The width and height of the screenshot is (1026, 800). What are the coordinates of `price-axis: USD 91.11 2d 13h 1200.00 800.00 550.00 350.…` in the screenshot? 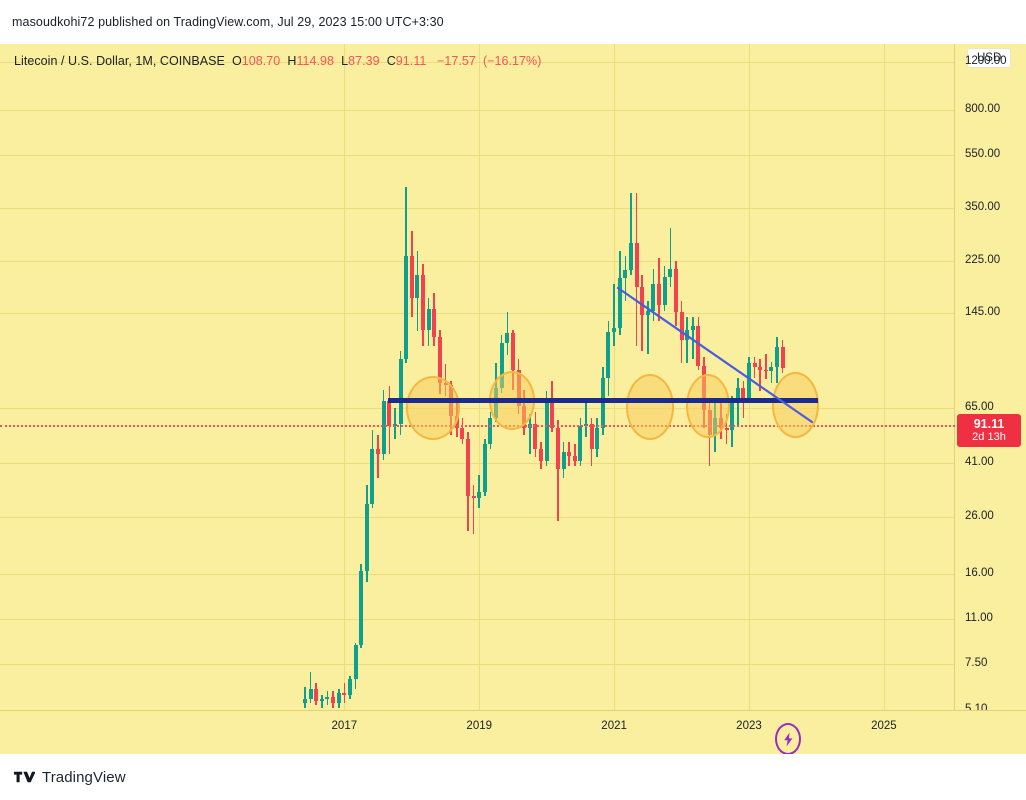 It's located at (990, 399).